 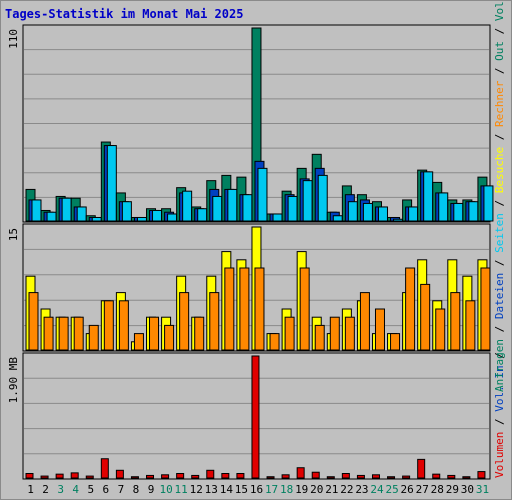 What do you see at coordinates (361, 489) in the screenshot?
I see `x-tick-label-day-23: 23` at bounding box center [361, 489].